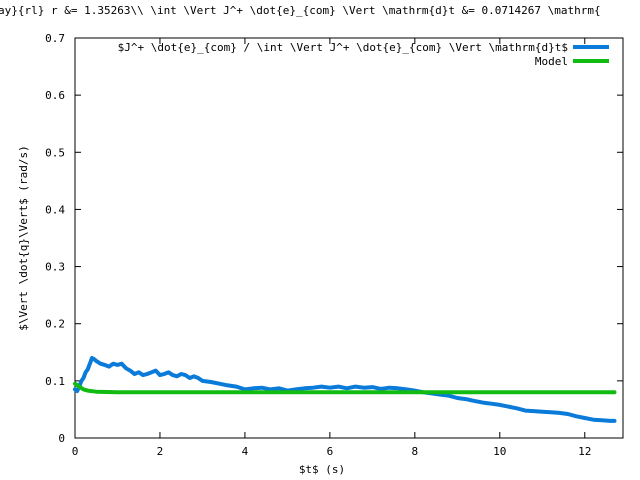 The height and width of the screenshot is (480, 640). What do you see at coordinates (55, 381) in the screenshot?
I see `y-tick-label: 0.1` at bounding box center [55, 381].